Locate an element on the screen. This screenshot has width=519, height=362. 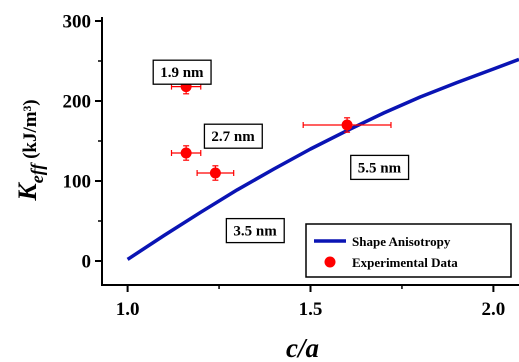
size-annotation-label: 3.5 nm is located at coordinates (255, 232).